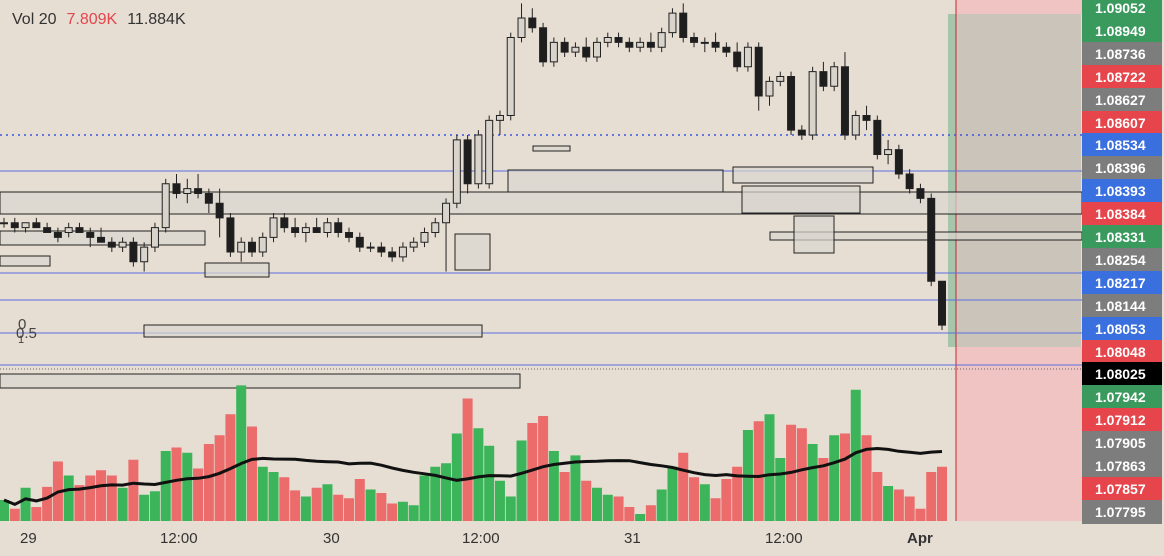  Describe the element at coordinates (1122, 511) in the screenshot. I see `price-label: 1.07795` at that location.